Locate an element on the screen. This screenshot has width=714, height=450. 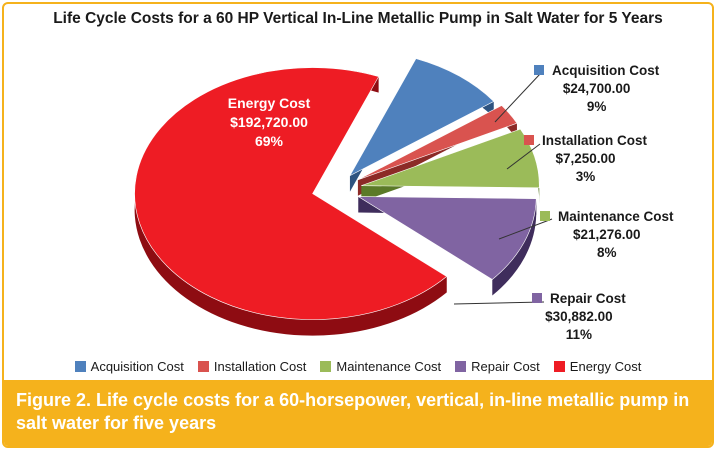
legend-item-maintenance-cost: Maintenance Cost is located at coordinates (380, 366).